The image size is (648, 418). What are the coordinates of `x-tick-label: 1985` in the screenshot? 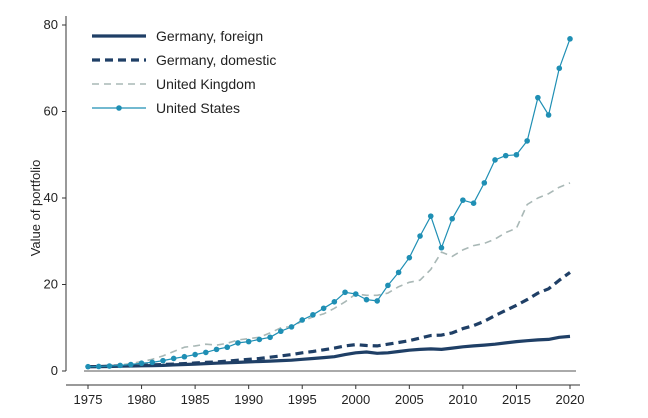 It's located at (195, 399).